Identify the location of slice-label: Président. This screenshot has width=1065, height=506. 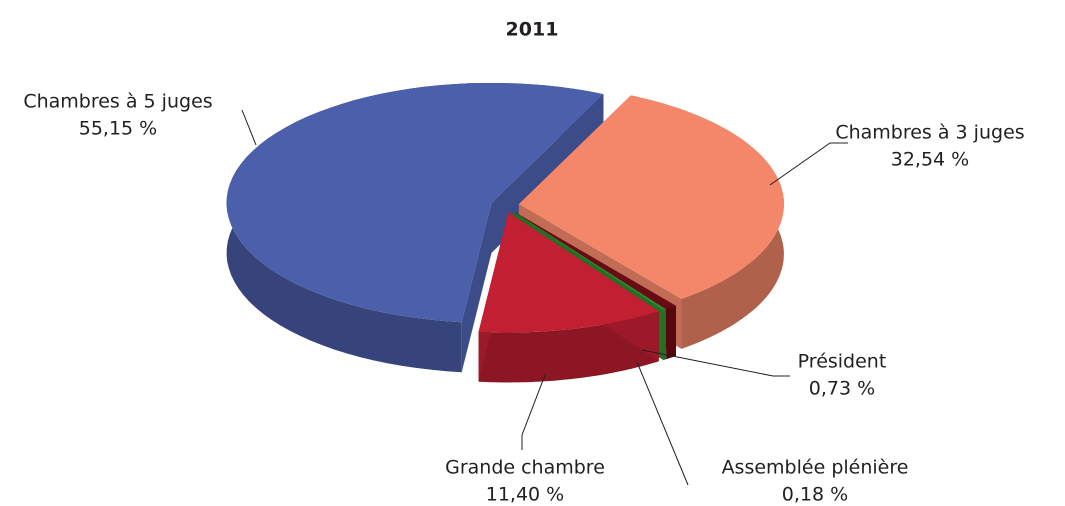
(842, 362).